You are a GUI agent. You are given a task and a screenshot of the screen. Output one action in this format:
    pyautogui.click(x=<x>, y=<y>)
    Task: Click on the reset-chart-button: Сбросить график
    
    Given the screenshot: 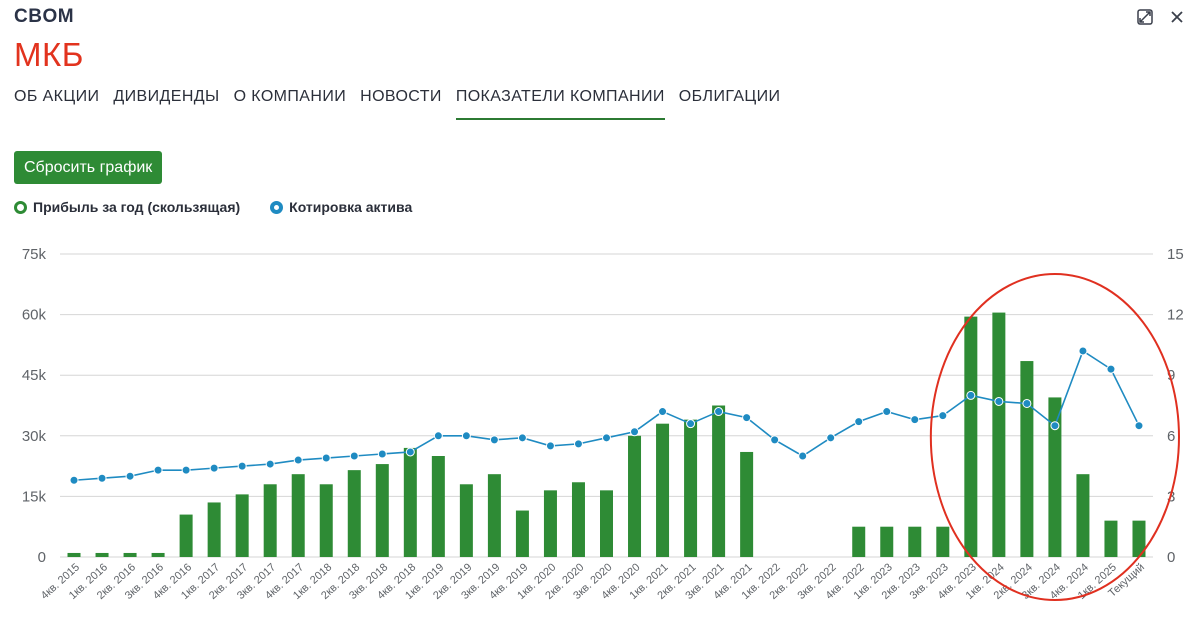 What is the action you would take?
    pyautogui.click(x=88, y=167)
    